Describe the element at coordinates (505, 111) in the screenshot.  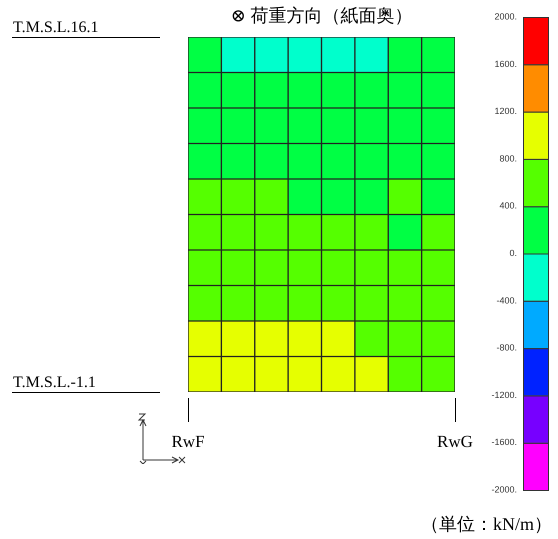
I see `color-bar-label: 1200.` at that location.